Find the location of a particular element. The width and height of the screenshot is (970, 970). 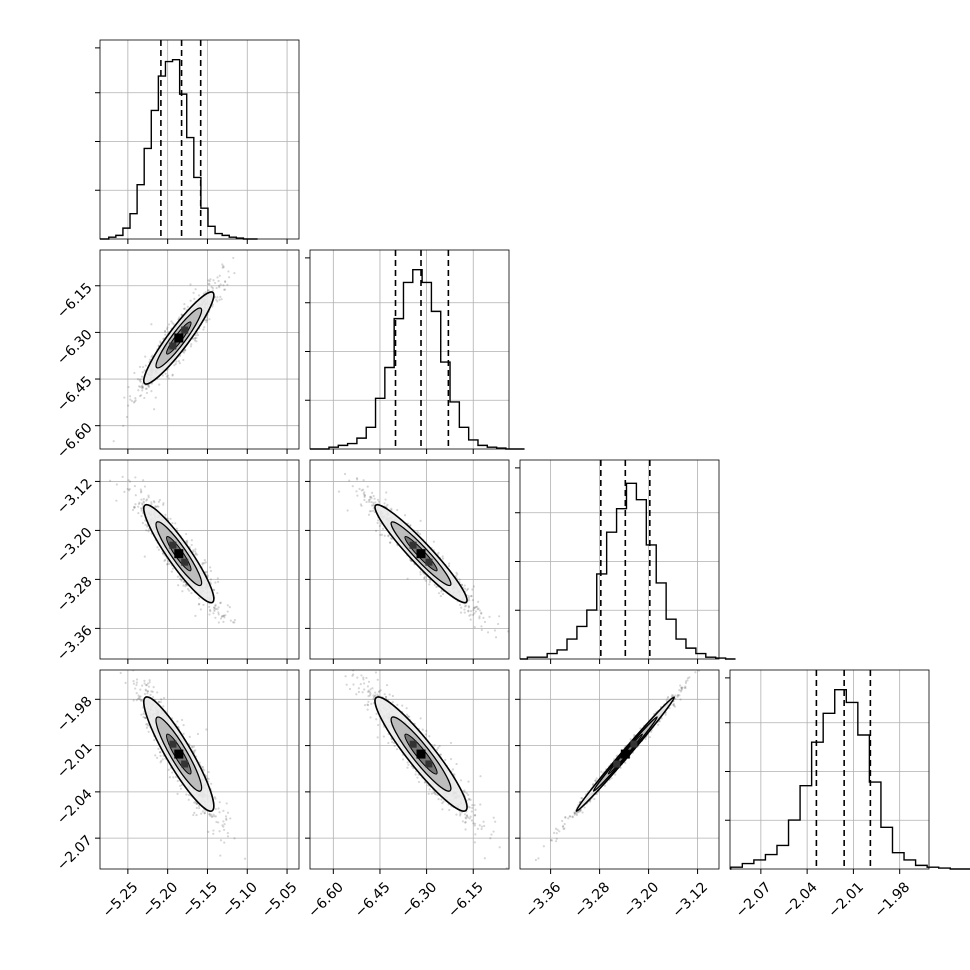

x-tick-label: −5.05 is located at coordinates (280, 900).